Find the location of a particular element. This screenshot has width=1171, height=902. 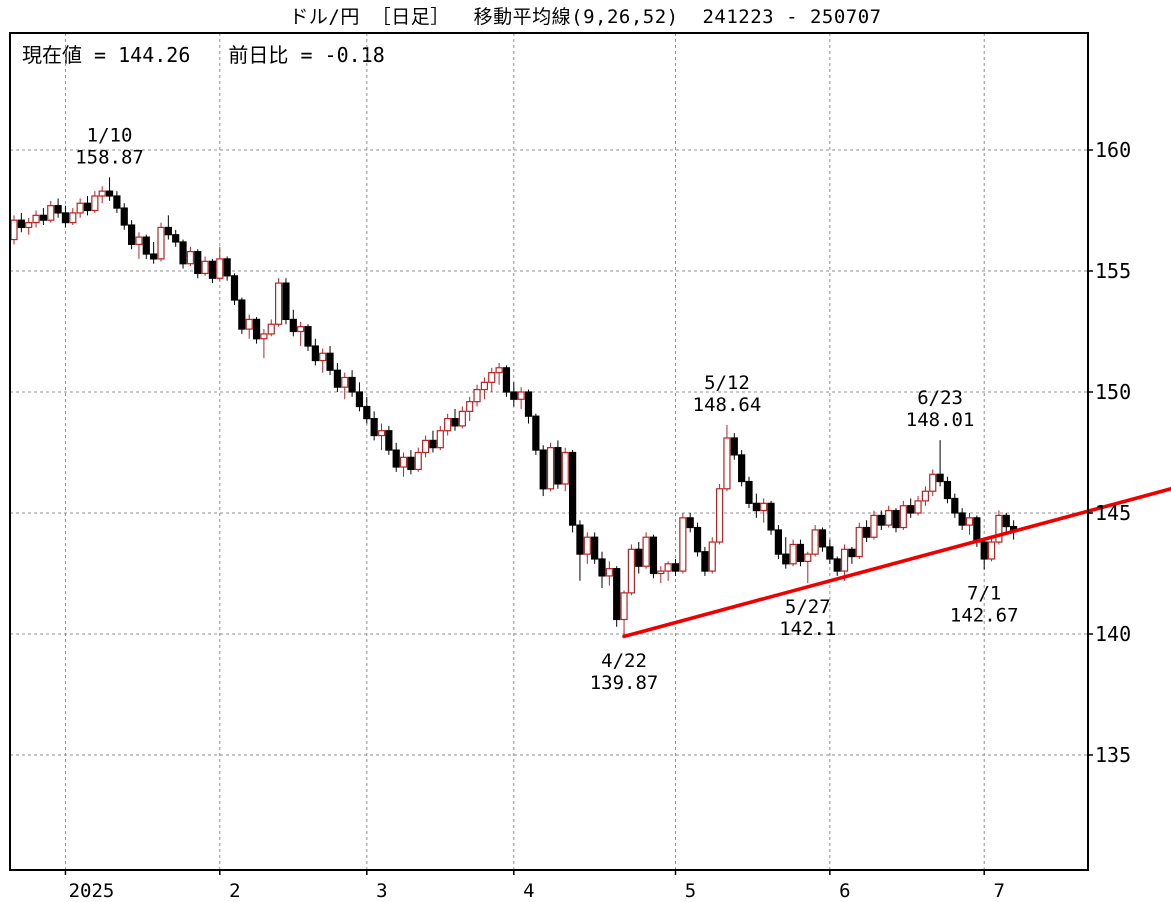

y-axis-label: 160 is located at coordinates (1113, 150).